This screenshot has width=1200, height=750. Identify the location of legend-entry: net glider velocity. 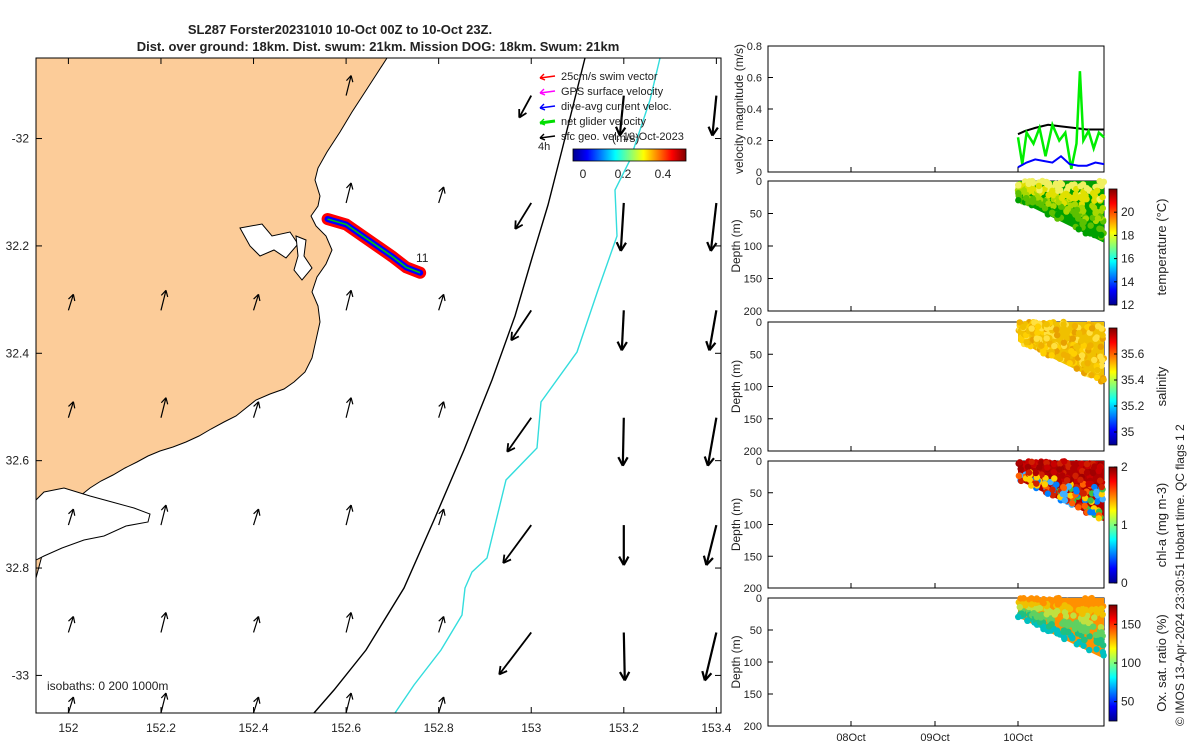
(592, 122).